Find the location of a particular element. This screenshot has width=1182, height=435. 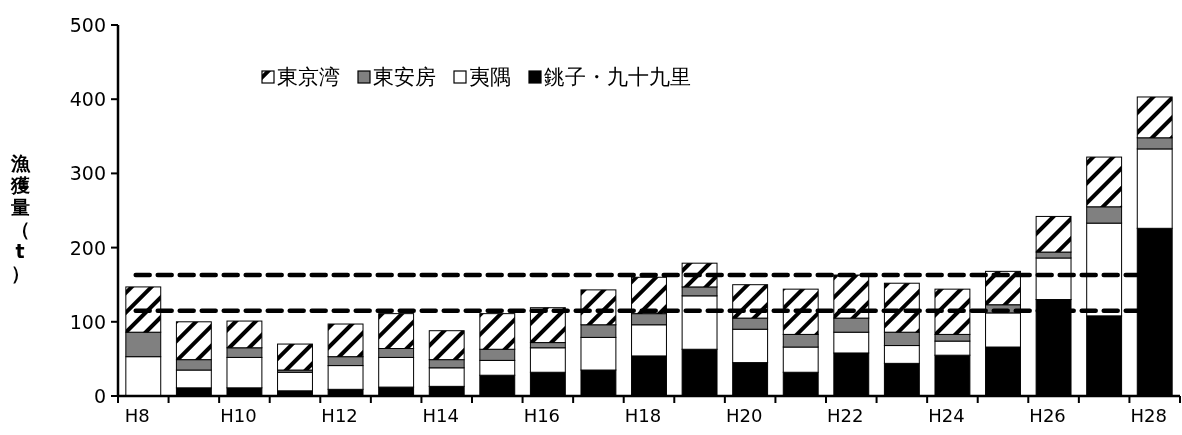

x-tick-label: H20 is located at coordinates (744, 415).